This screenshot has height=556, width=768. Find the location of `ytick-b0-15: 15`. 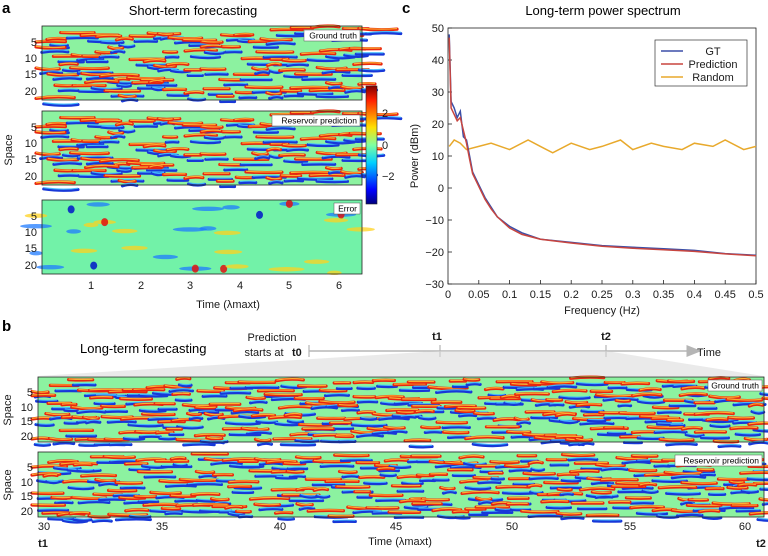

ytick-b0-15: 15 is located at coordinates (27, 422).